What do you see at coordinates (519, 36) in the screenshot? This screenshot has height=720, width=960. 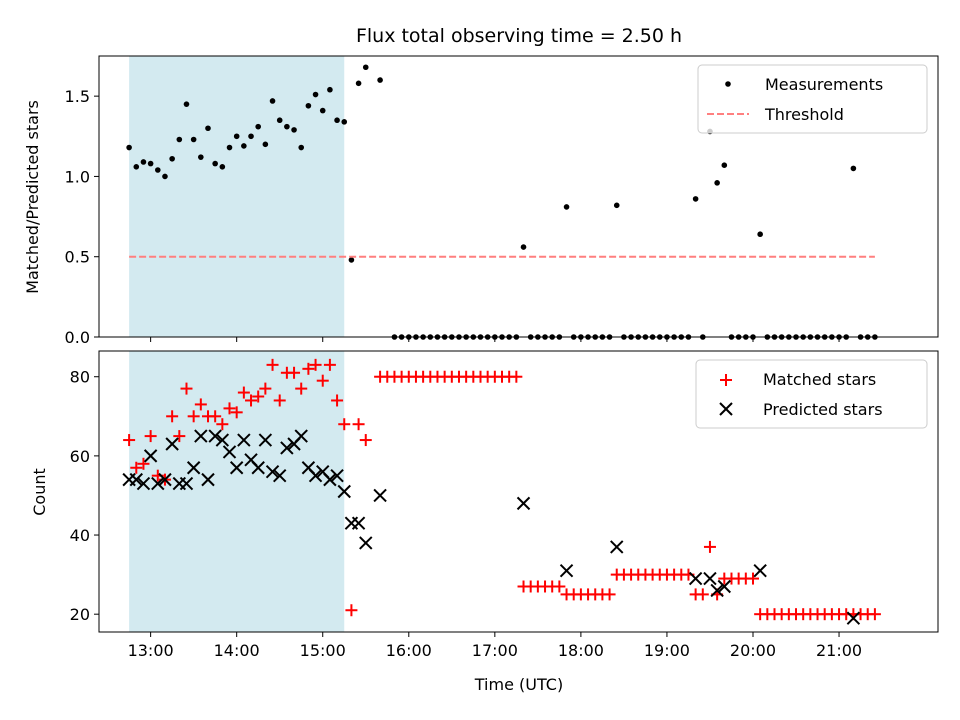 I see `chart-title: Flux total observing time = 2.50 h` at bounding box center [519, 36].